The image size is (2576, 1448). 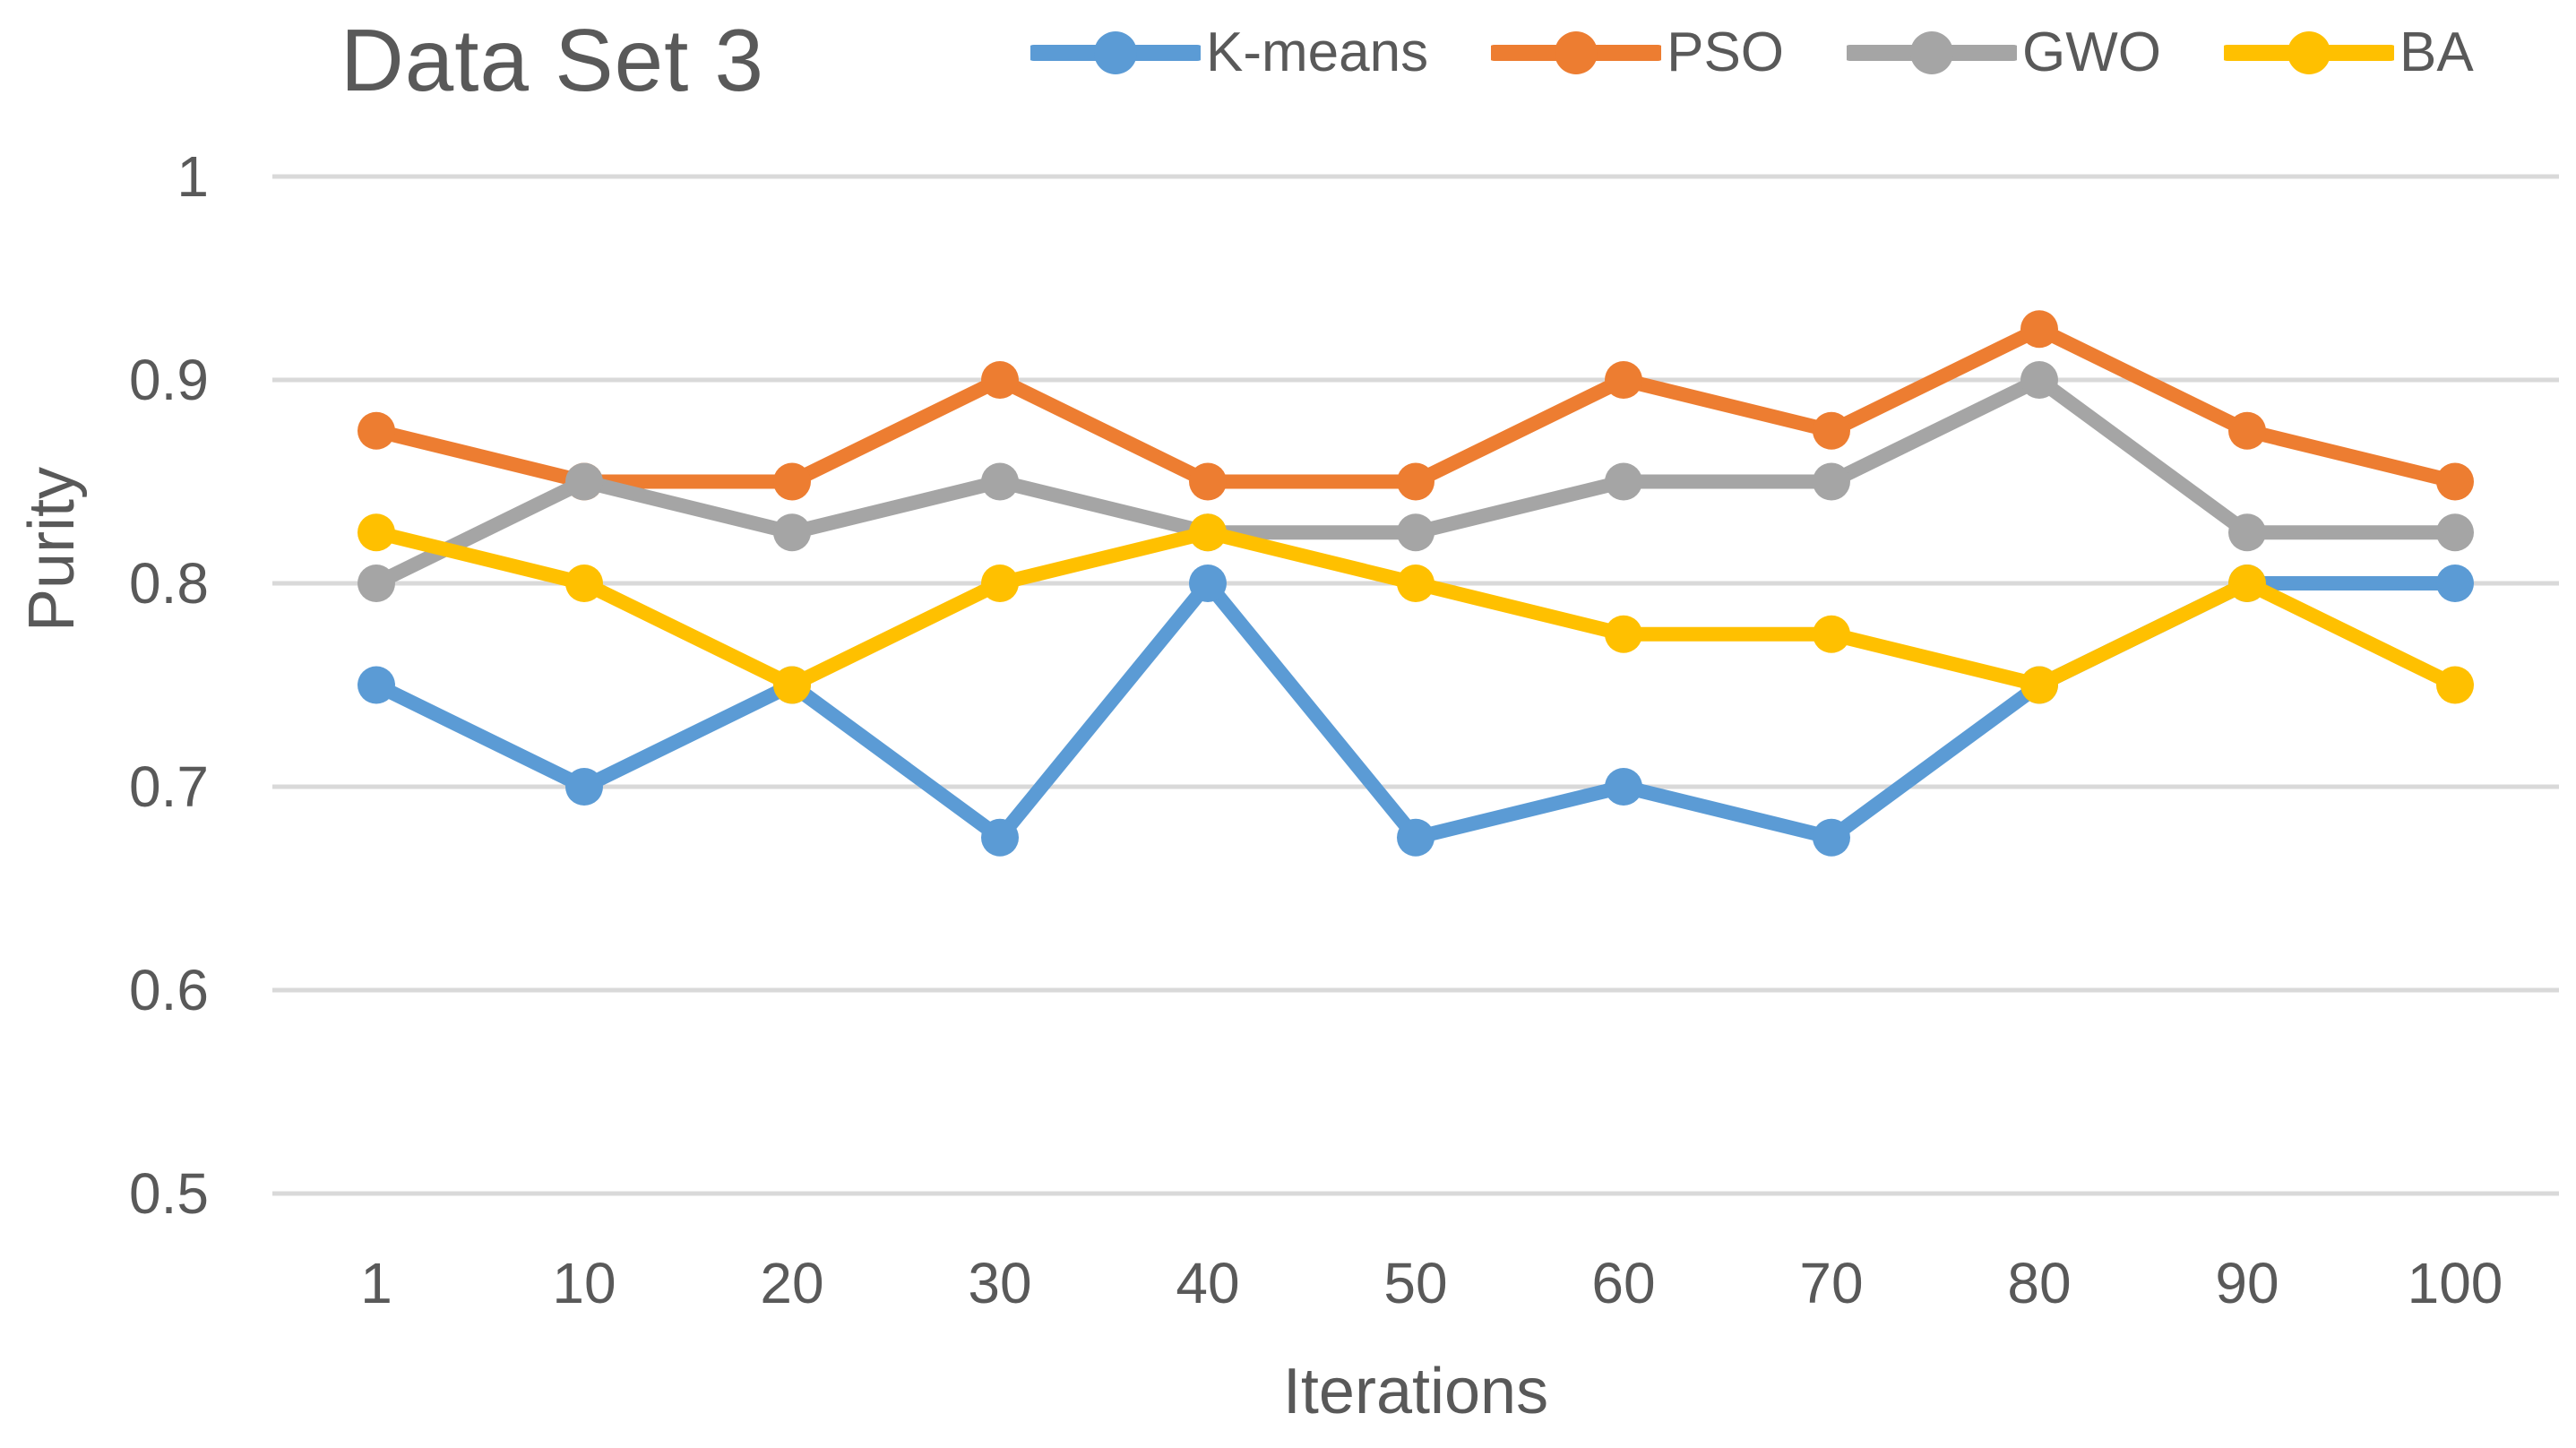 I want to click on x-tick-label: 70, so click(x=1831, y=1283).